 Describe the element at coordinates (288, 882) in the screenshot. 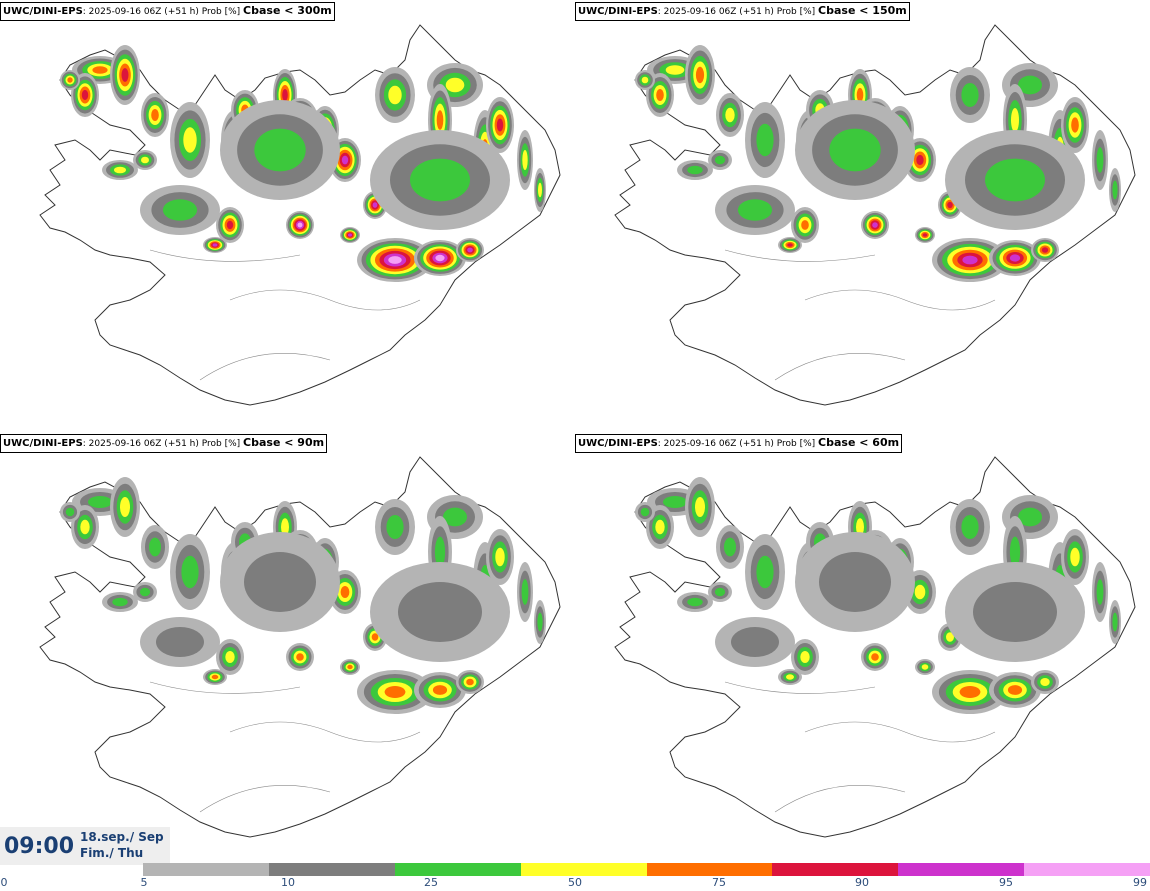

I see `colorbar-tick: 10` at that location.